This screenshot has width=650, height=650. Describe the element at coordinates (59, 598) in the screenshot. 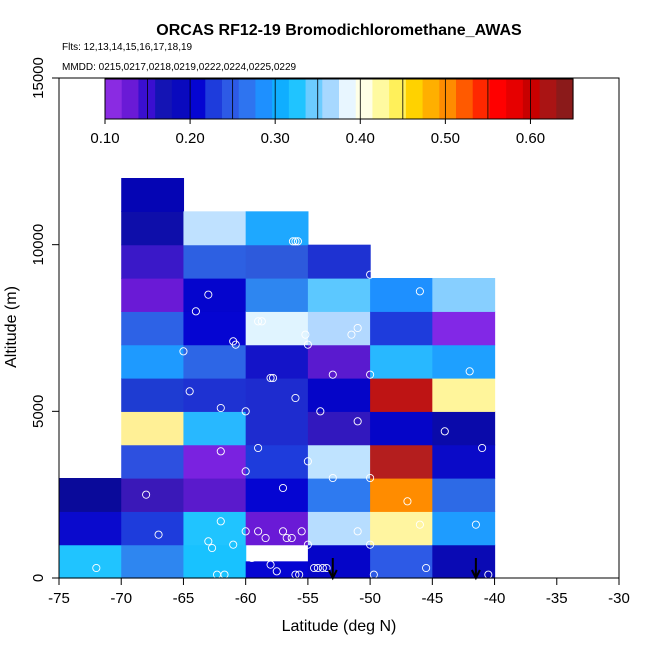

I see `x-tick-label-0: -75` at that location.